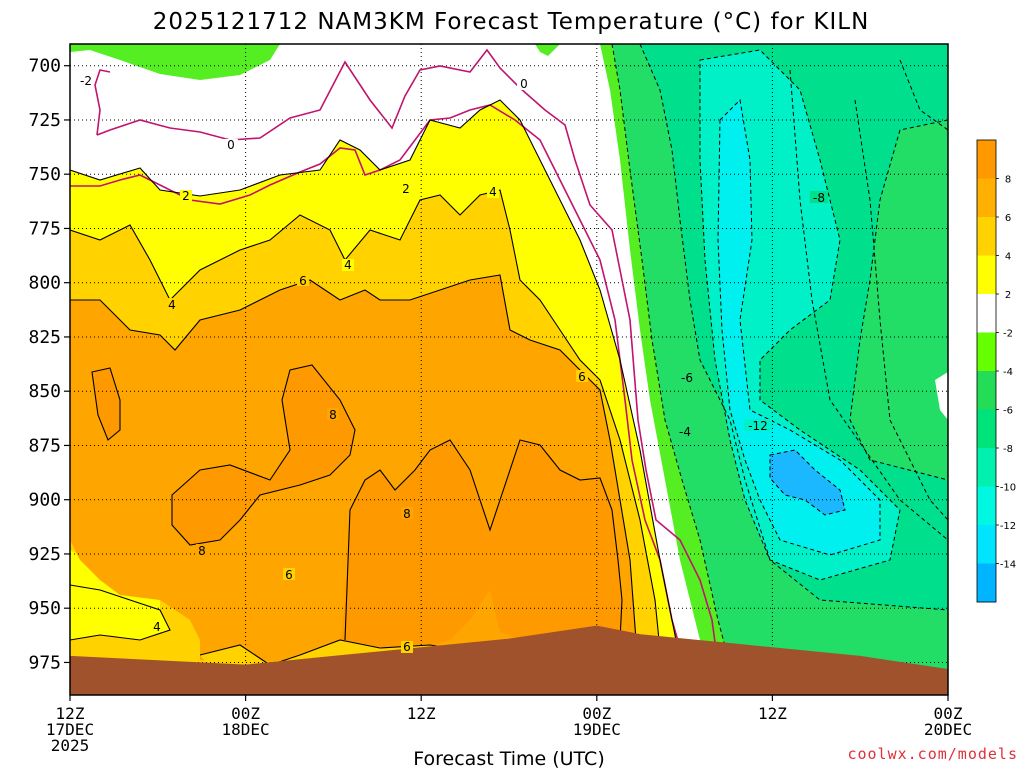  Describe the element at coordinates (941, 396) in the screenshot. I see `region-right-pocket` at that location.